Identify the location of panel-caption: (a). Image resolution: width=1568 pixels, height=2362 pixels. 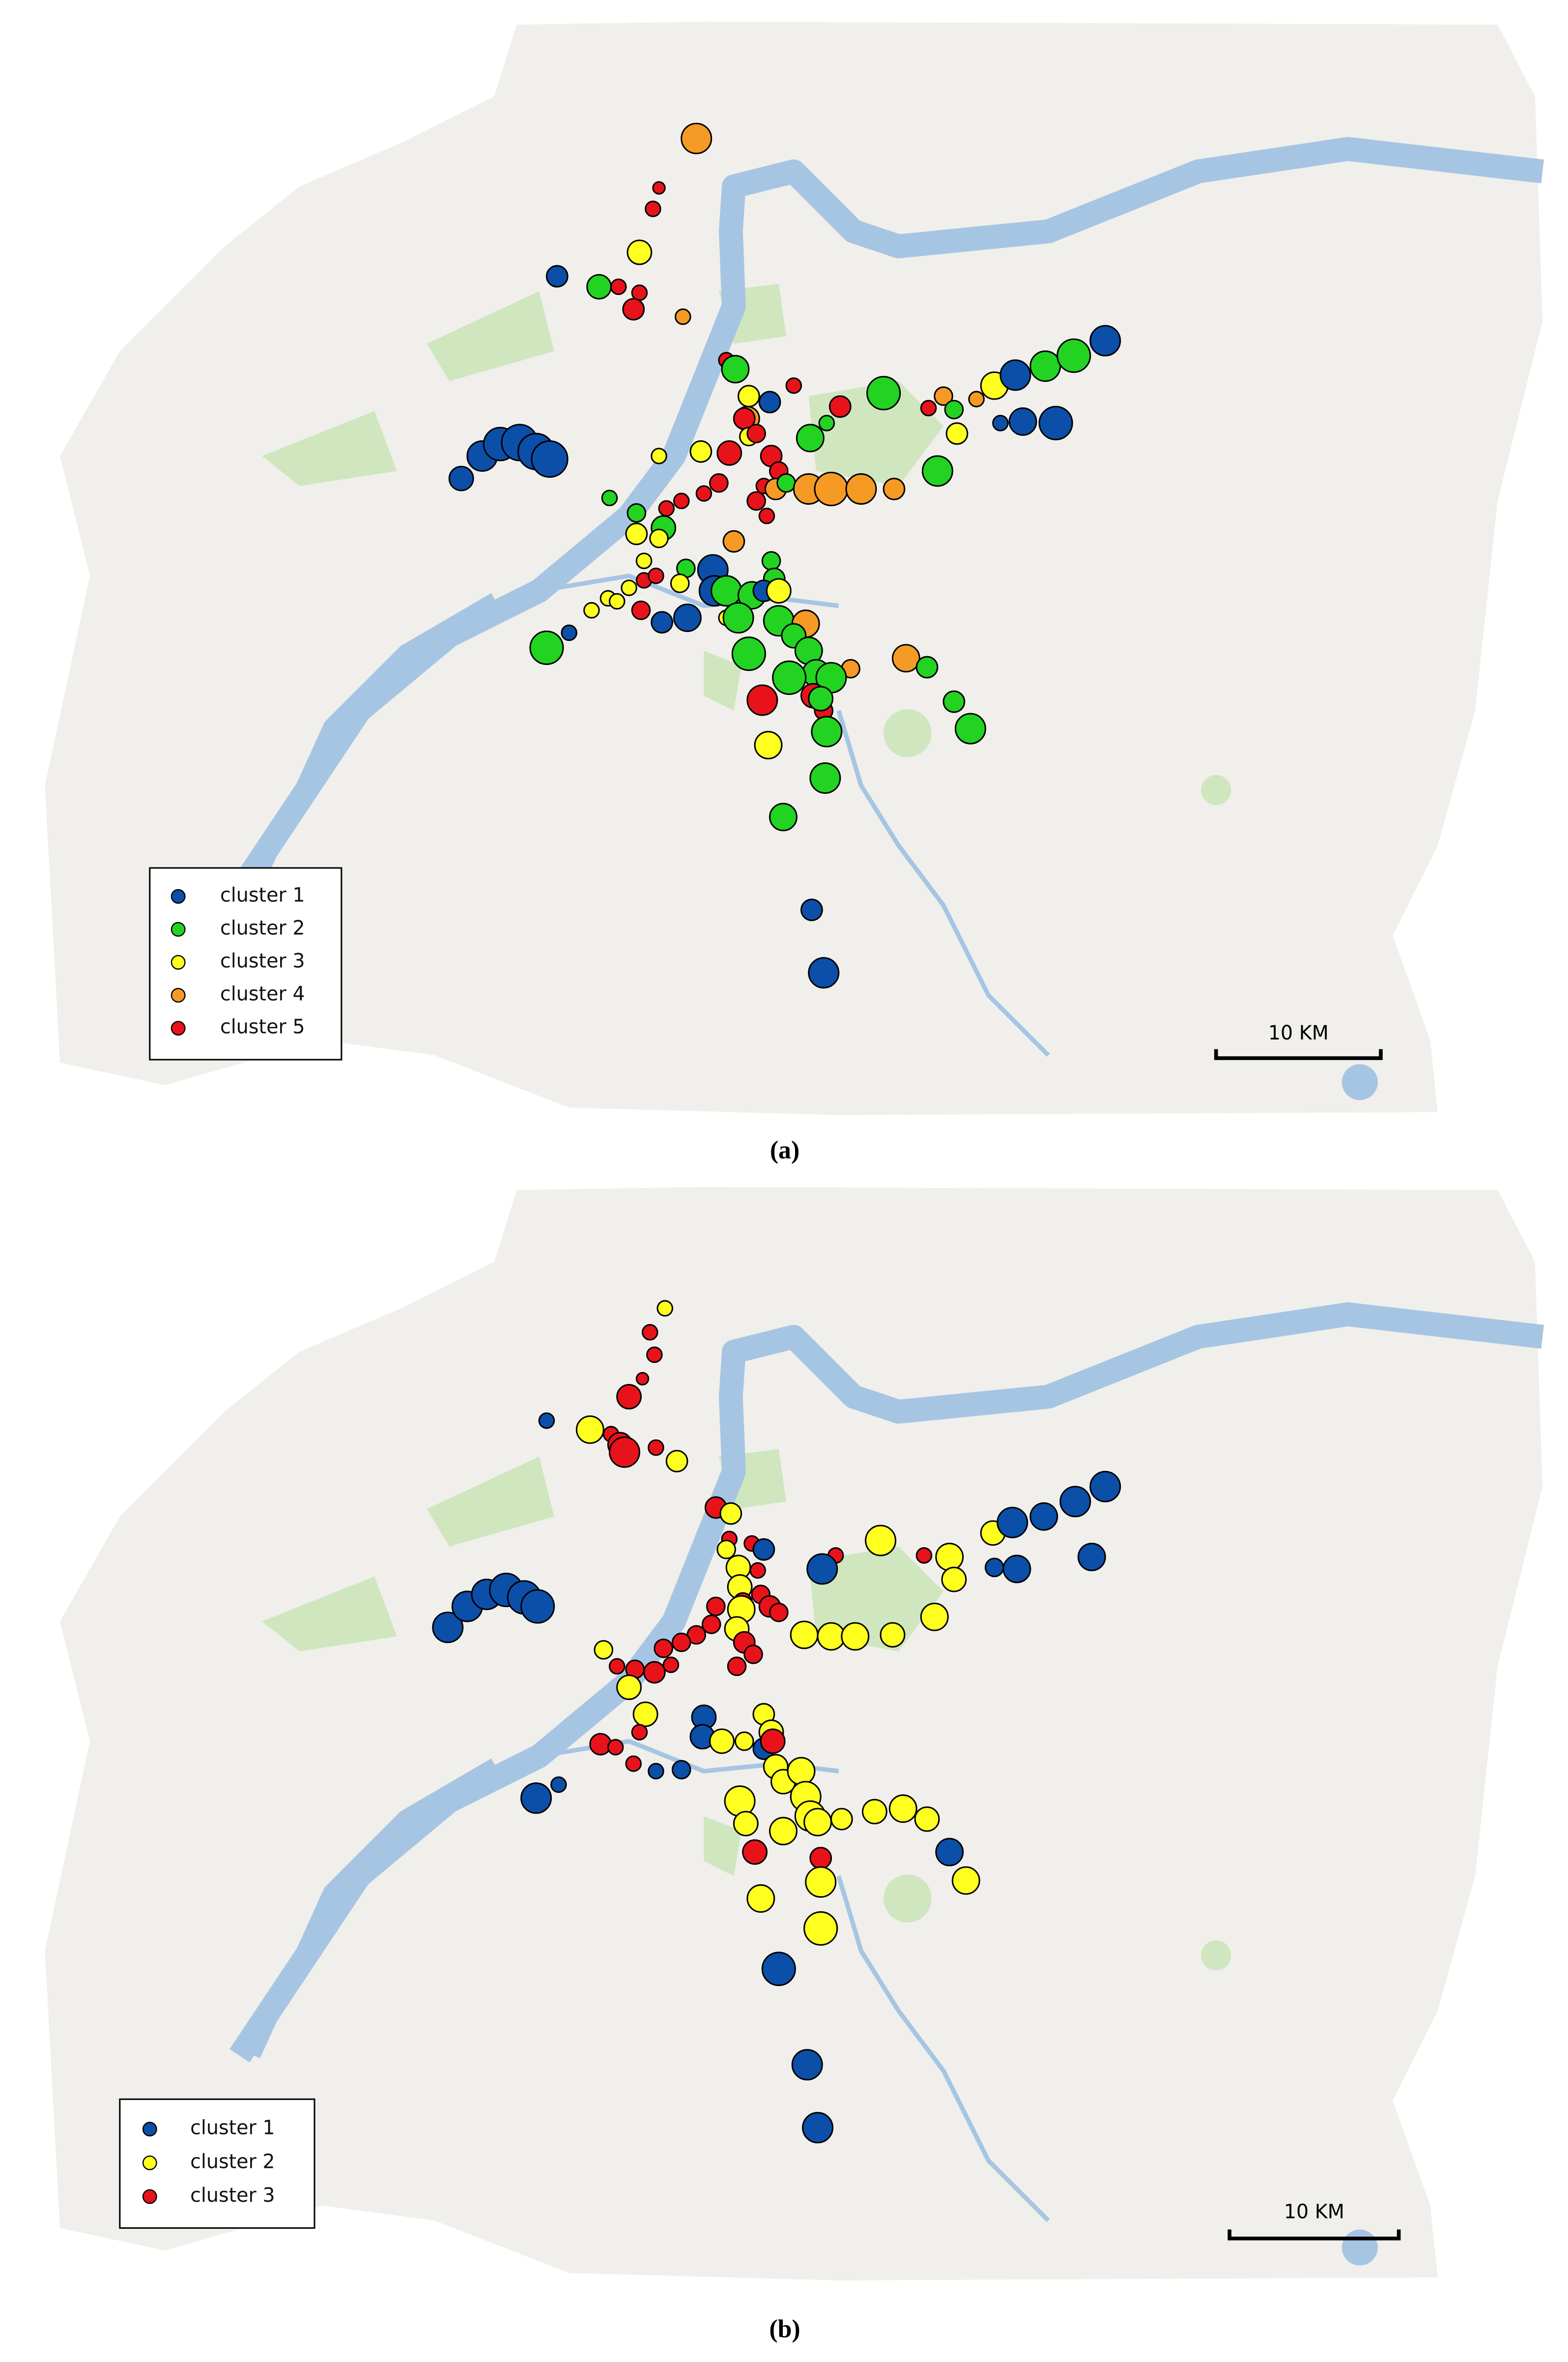
(784, 1150).